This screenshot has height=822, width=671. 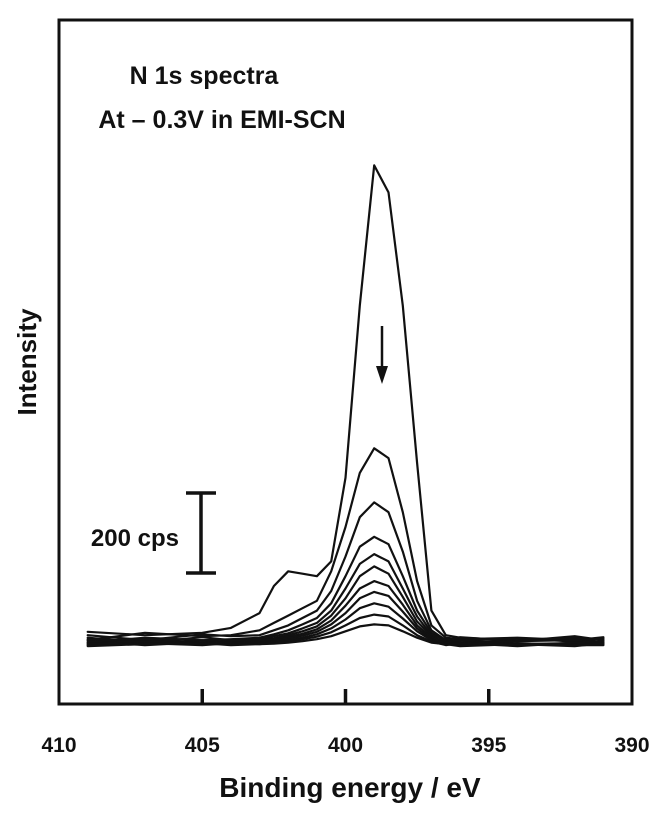 I want to click on scale-bar: 200 cps, so click(x=153, y=533).